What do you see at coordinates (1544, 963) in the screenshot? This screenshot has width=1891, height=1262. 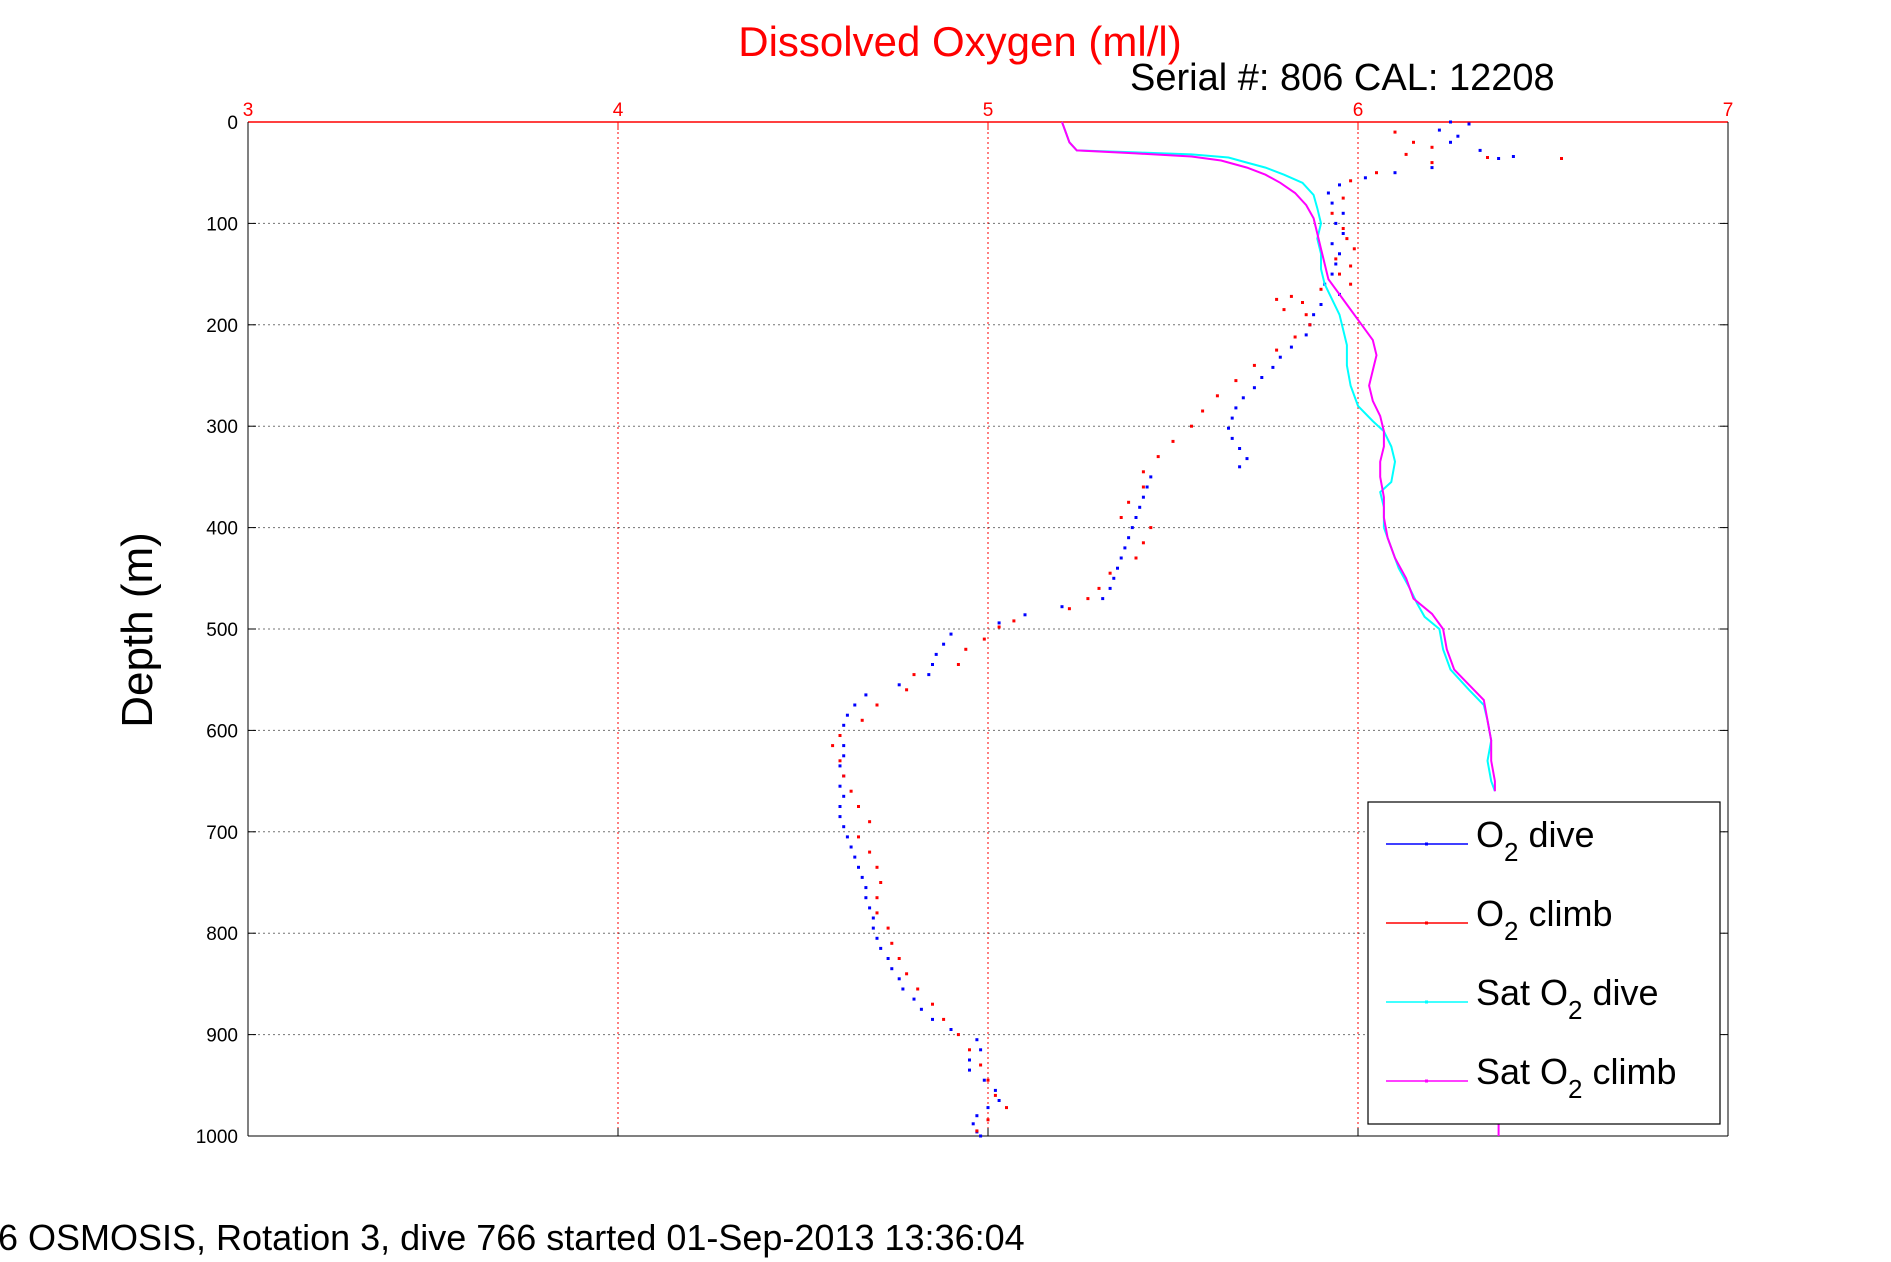 I see `legend: O2 dive O2 climb Sat O2 dive Sat O2 climb` at bounding box center [1544, 963].